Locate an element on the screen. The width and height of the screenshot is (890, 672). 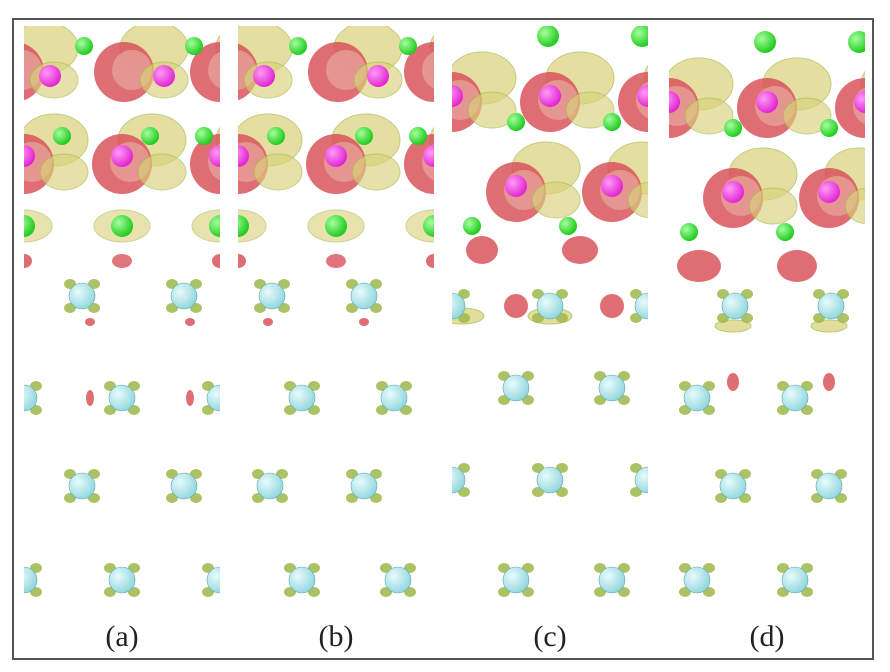
panel-a-label: (a) is located at coordinates (122, 636).